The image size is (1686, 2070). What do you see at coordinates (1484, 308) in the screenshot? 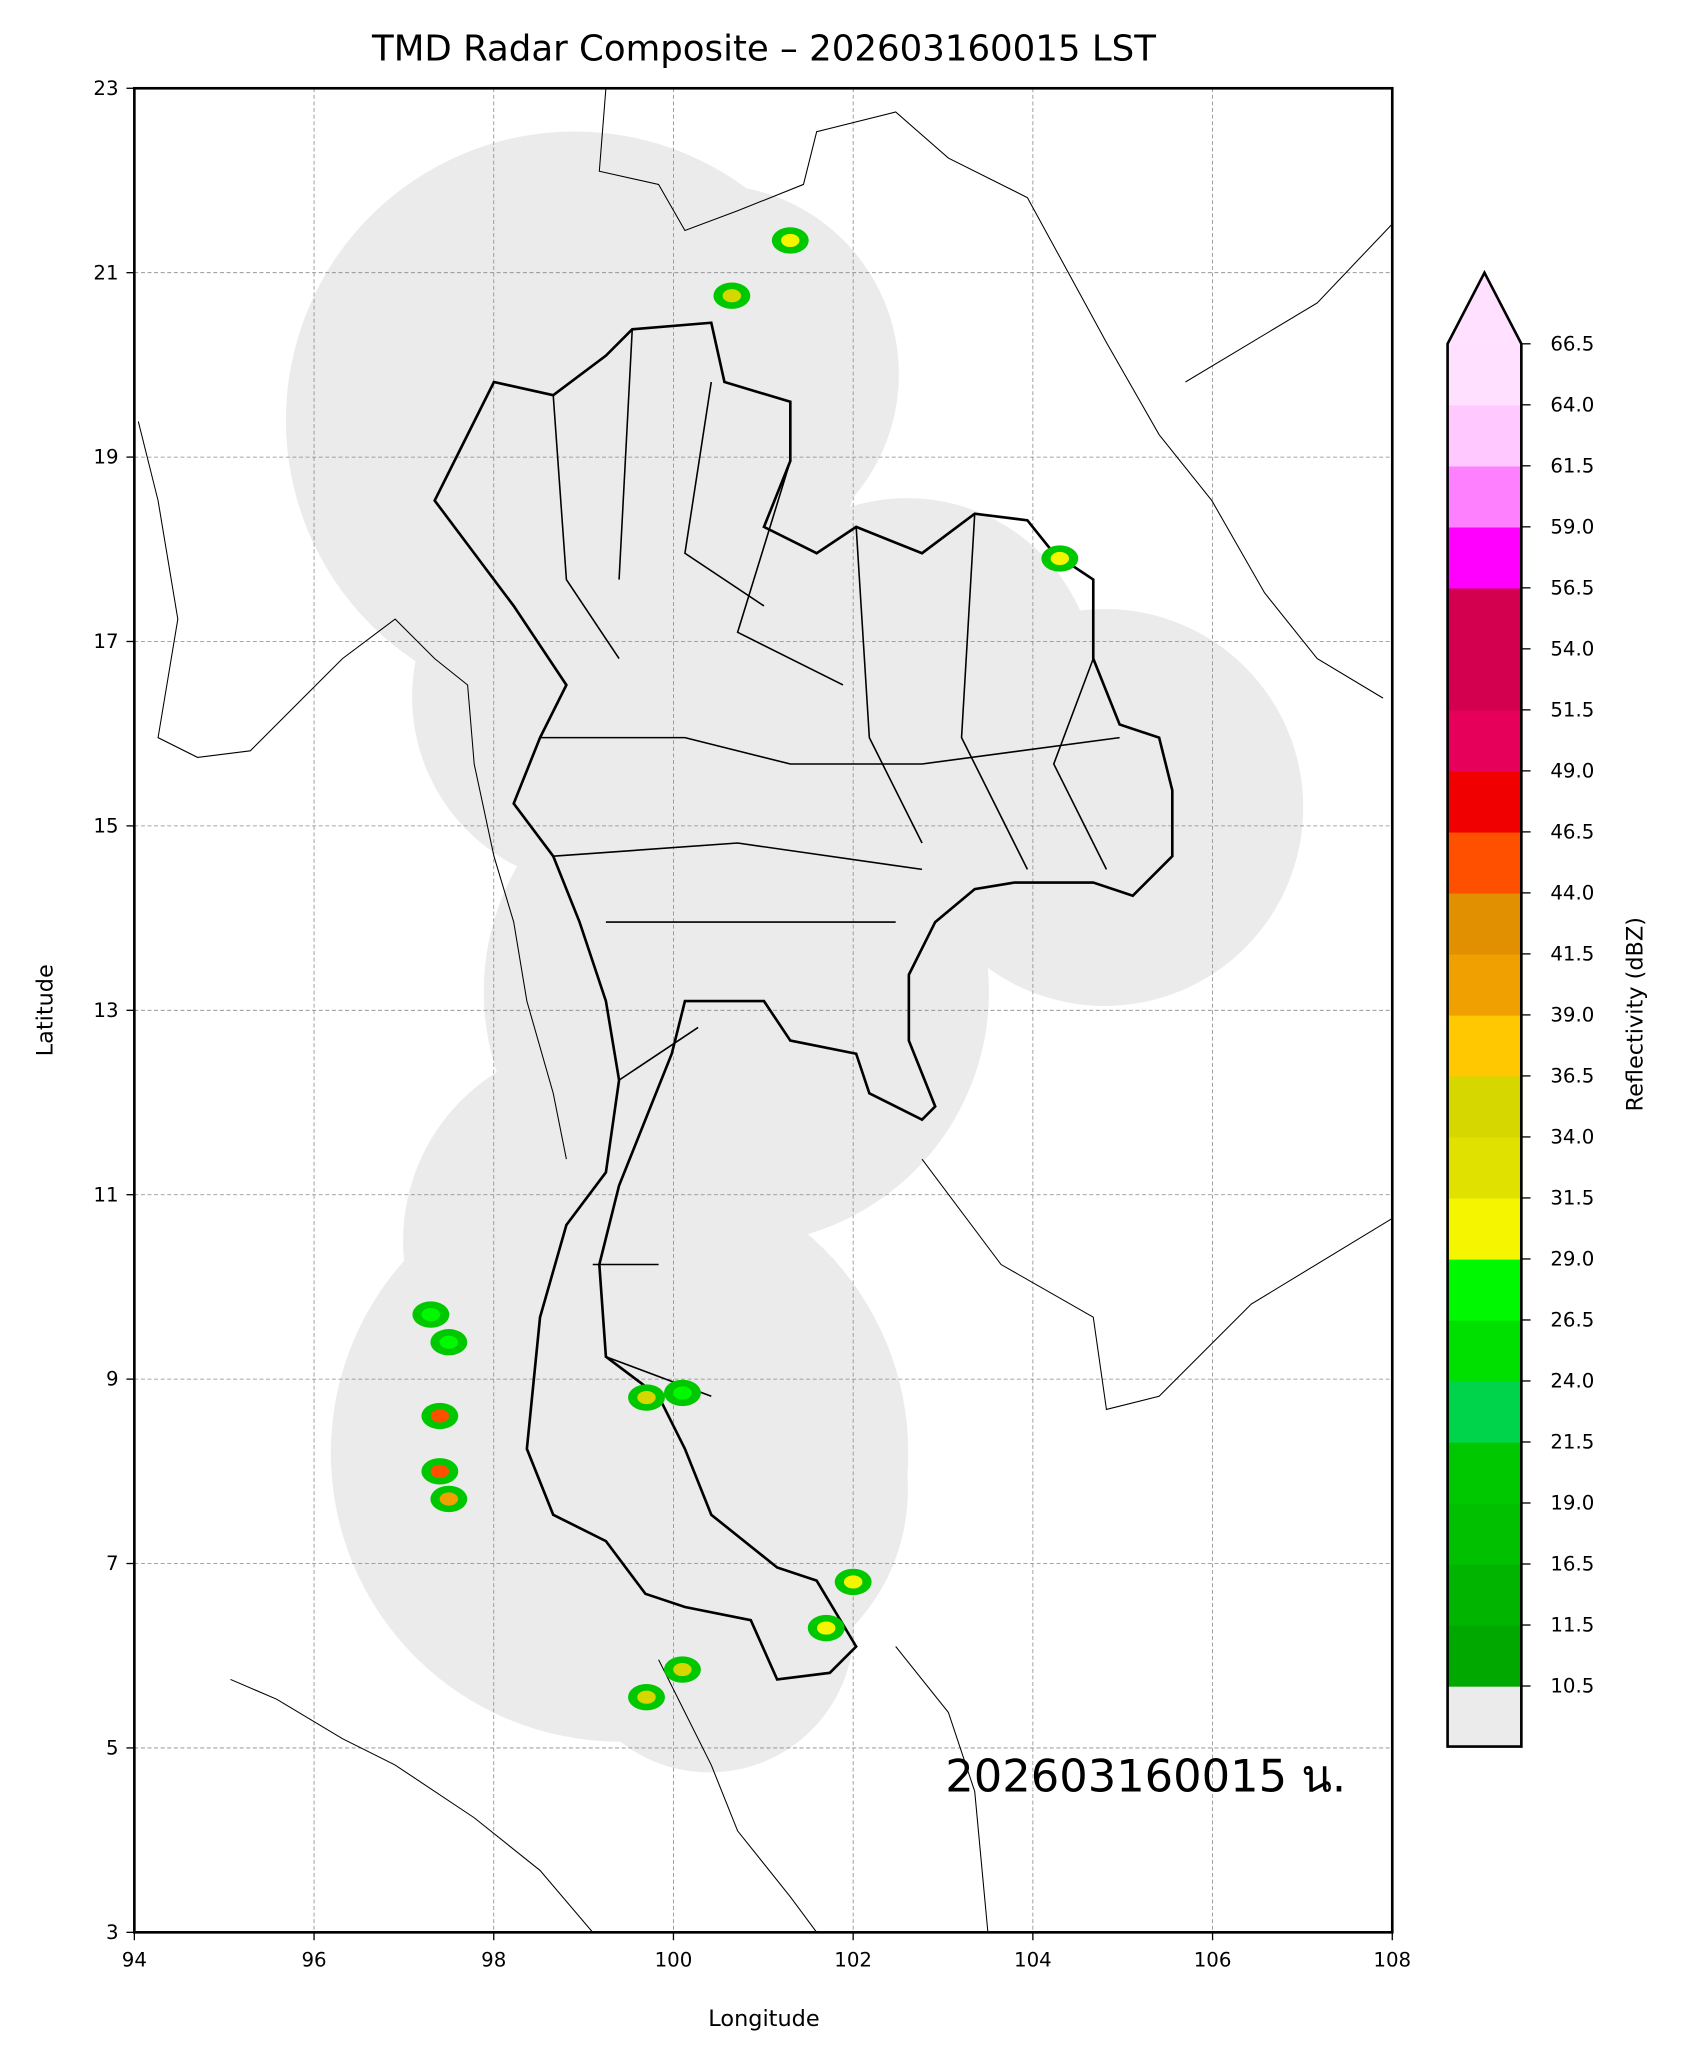
I see `colorbar-extend-arrow` at bounding box center [1484, 308].